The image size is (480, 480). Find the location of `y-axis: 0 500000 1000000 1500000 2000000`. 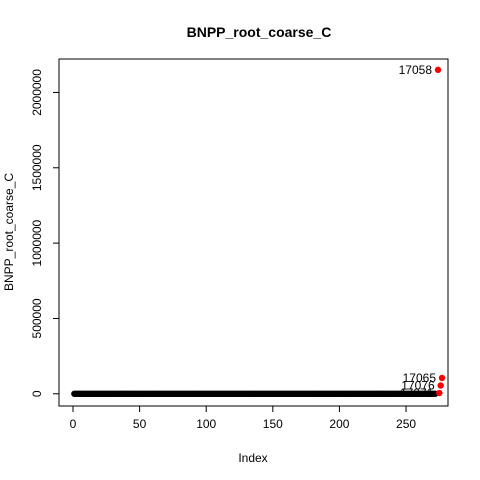

y-axis: 0 500000 1000000 1500000 2000000 is located at coordinates (45, 233).